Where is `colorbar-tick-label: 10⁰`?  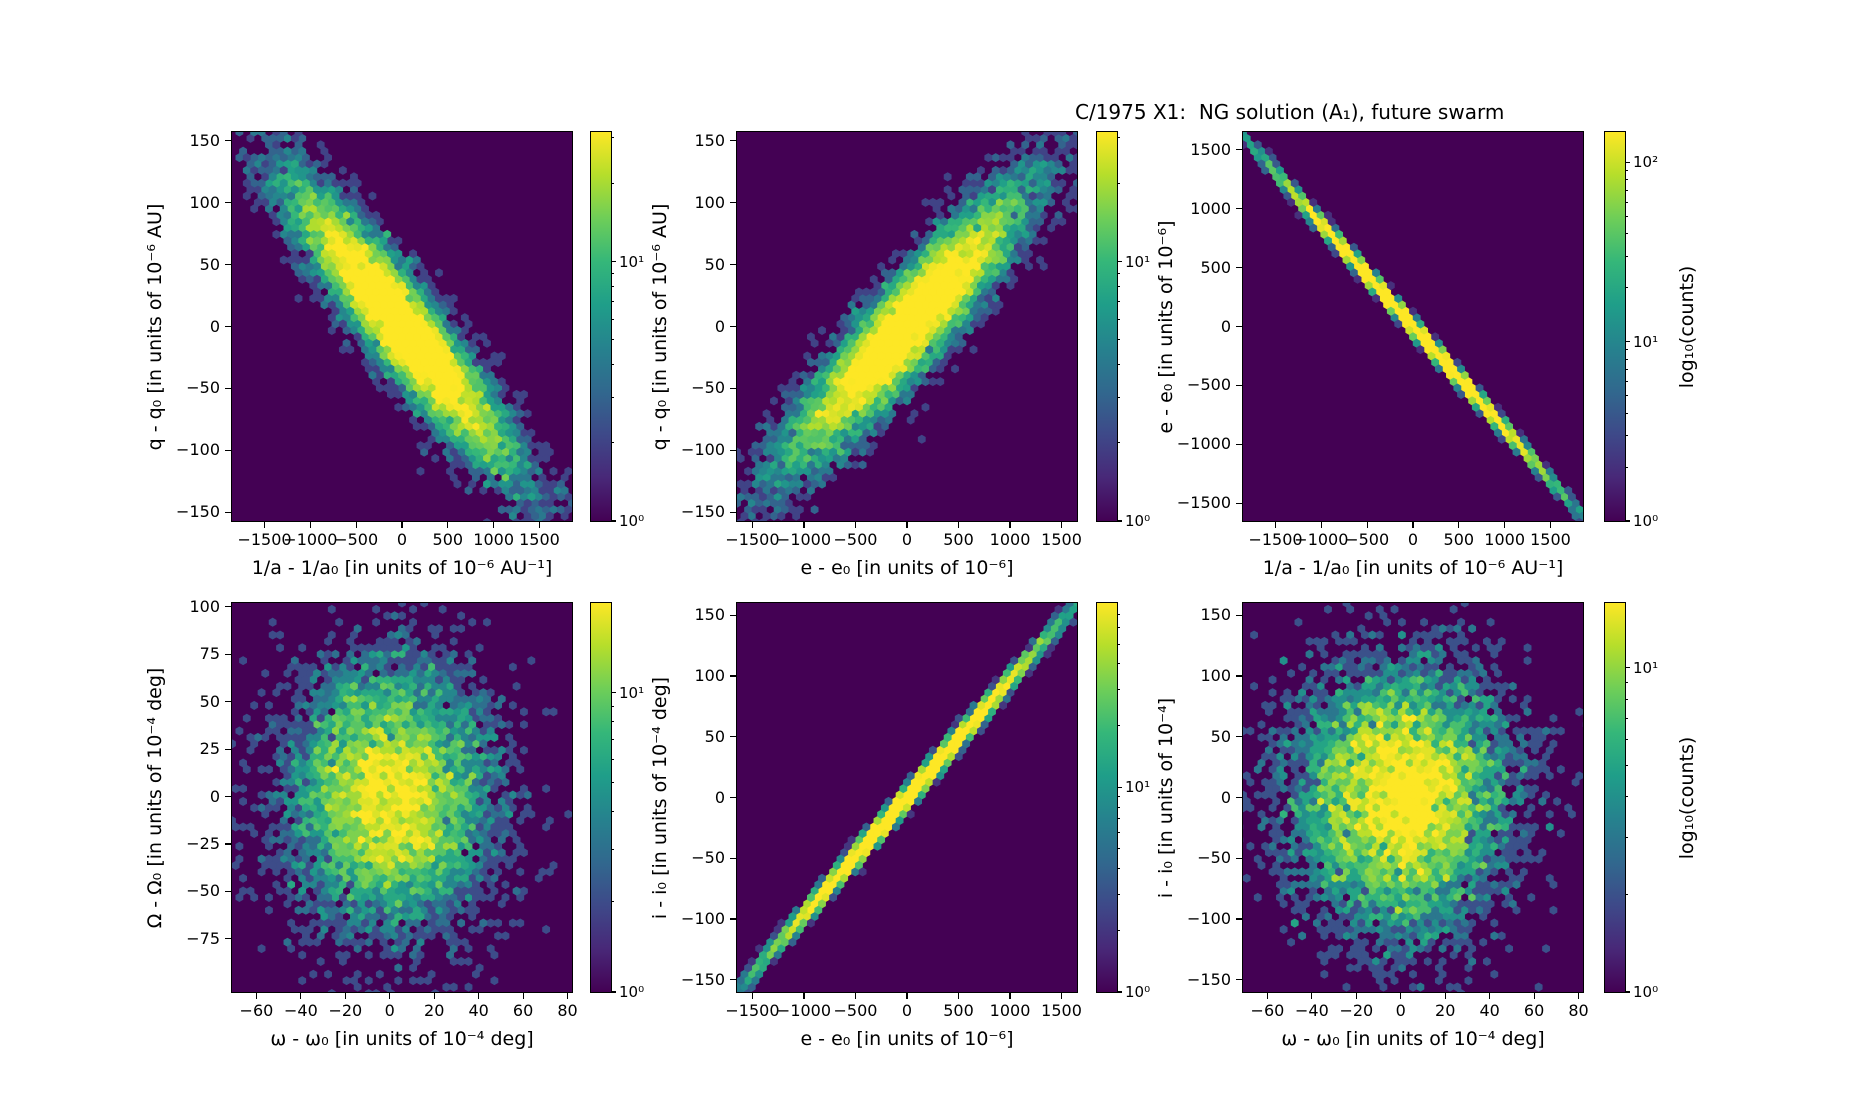
colorbar-tick-label: 10⁰ is located at coordinates (632, 992).